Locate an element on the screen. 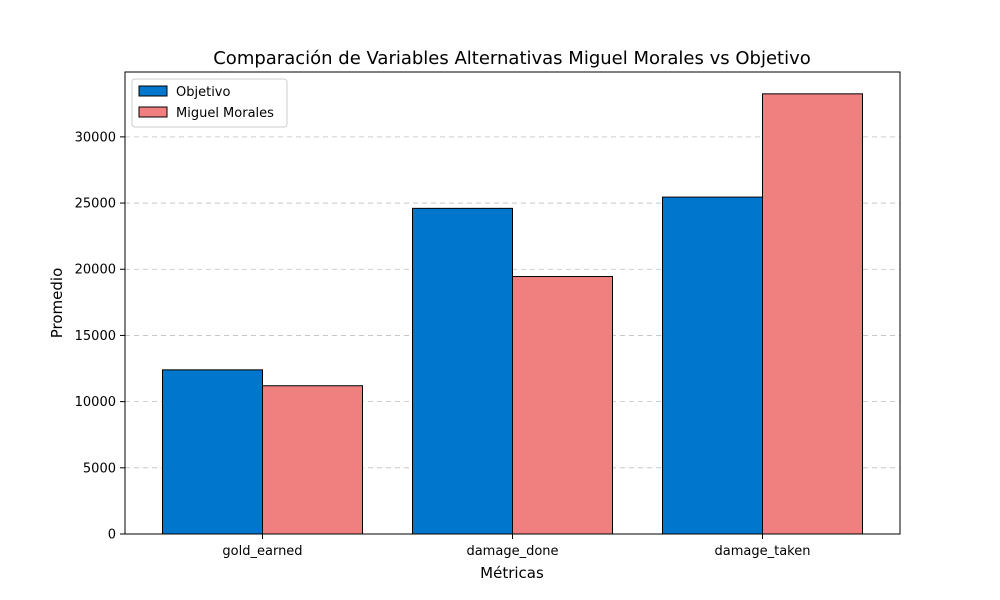 The height and width of the screenshot is (600, 1000). x-axis-label: Métricas is located at coordinates (512, 573).